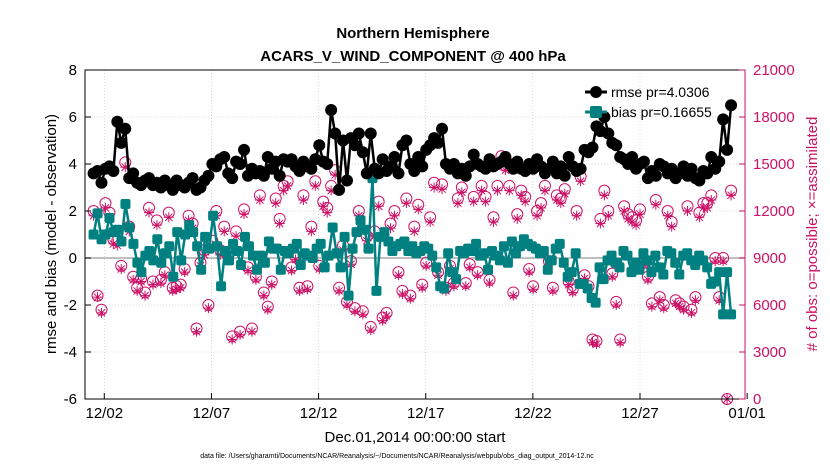 Image resolution: width=830 pixels, height=470 pixels. Describe the element at coordinates (412, 33) in the screenshot. I see `chart-title-line-1: Northern Hemisphere` at that location.